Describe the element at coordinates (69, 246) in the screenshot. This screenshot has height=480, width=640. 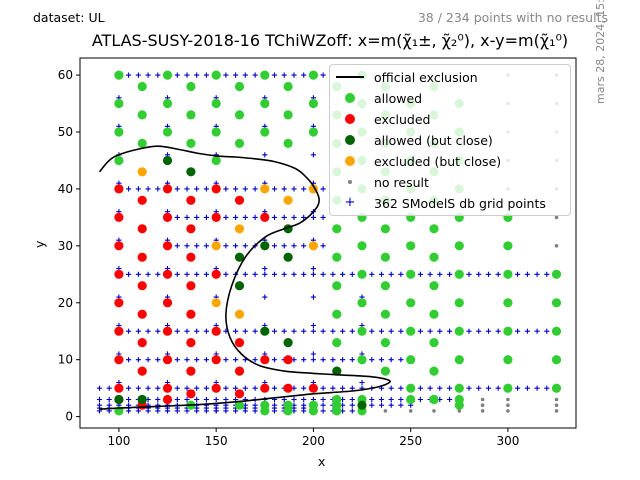
I see `y-axis-ticks: 0 10 20 30 40 50 60` at that location.